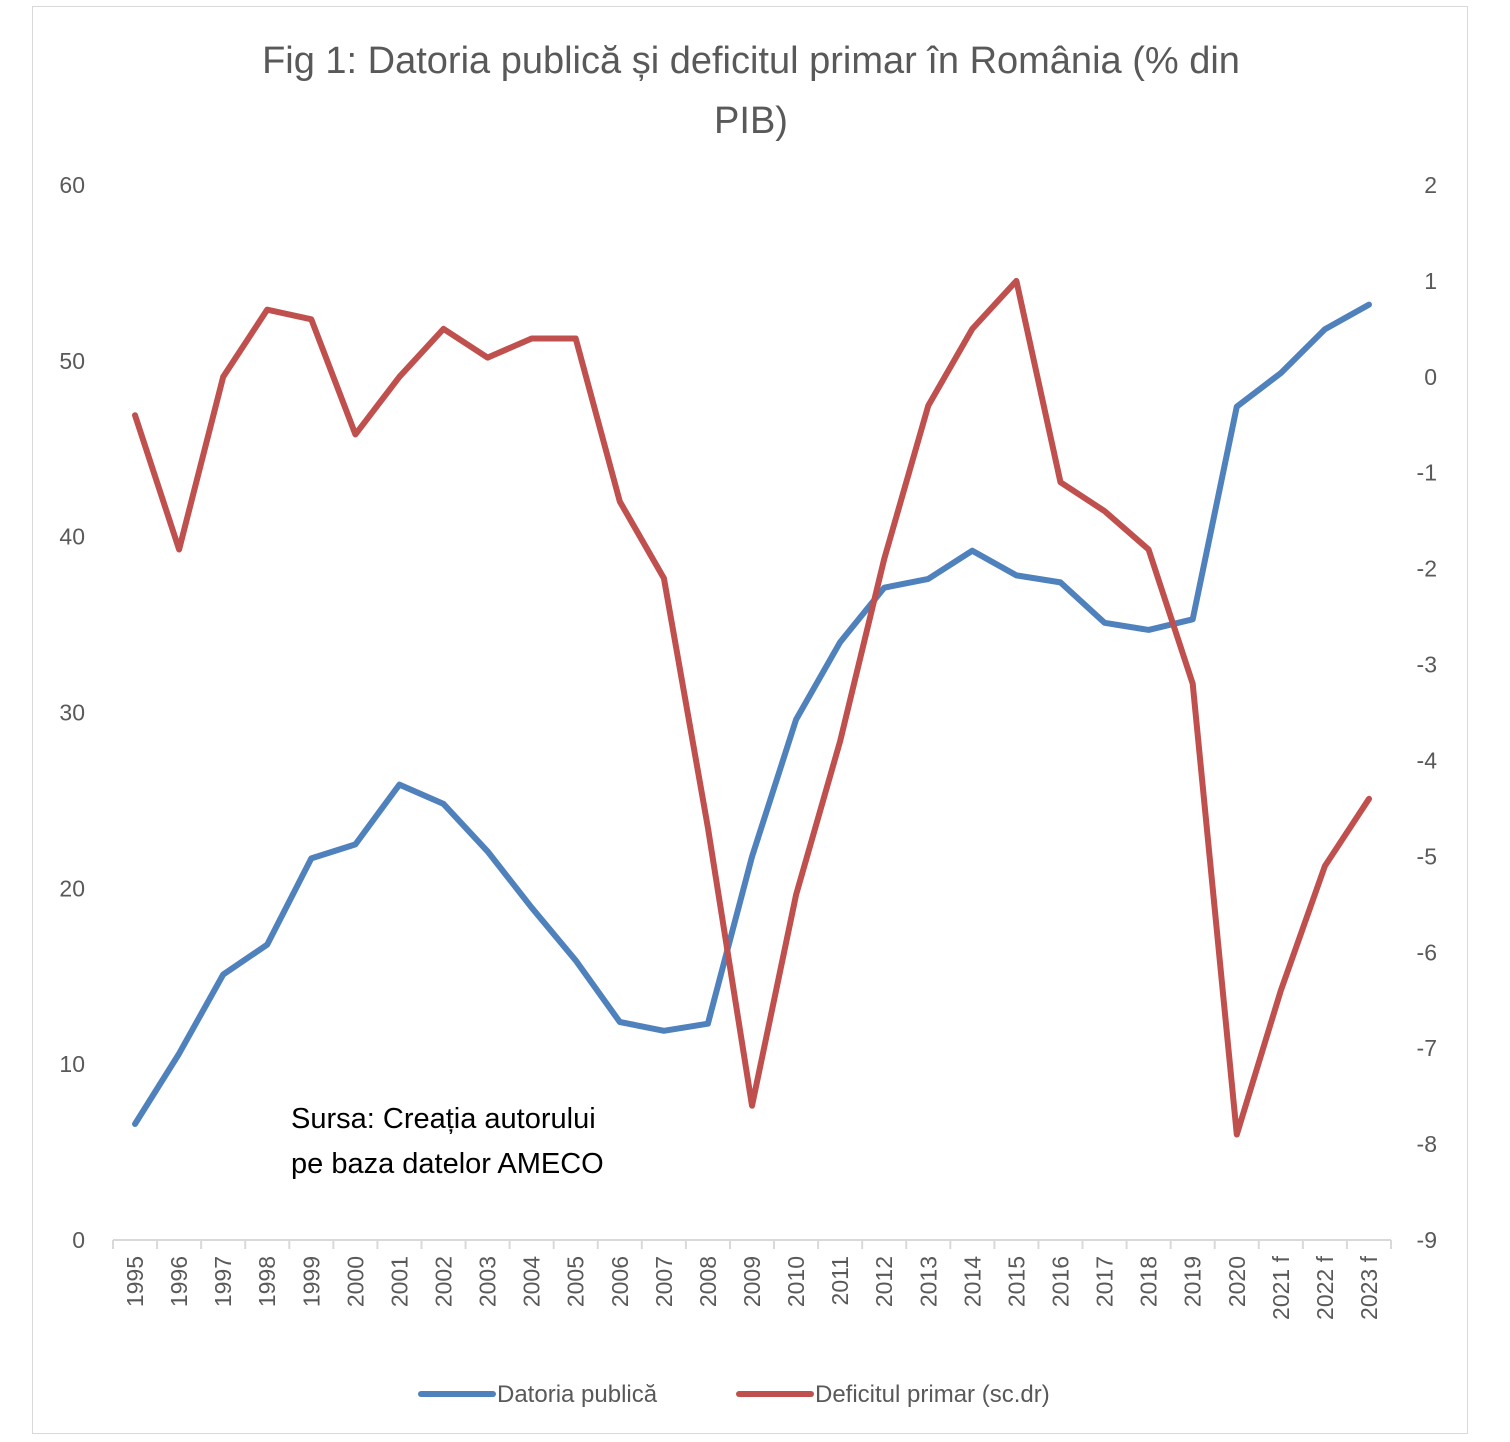  I want to click on y-right-tick-label: 2, so click(1430, 185).